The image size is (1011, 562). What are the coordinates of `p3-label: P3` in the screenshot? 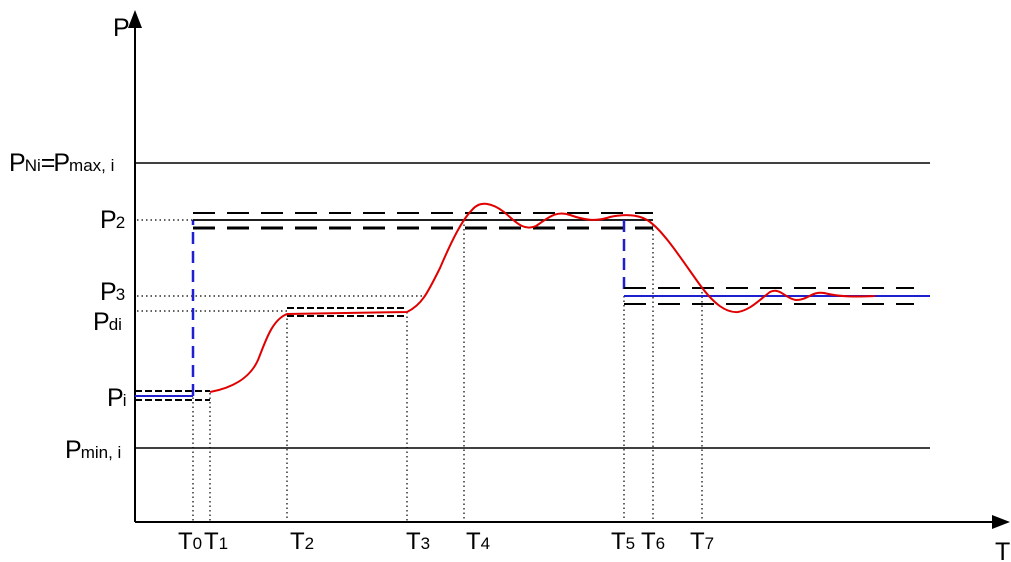 It's located at (112, 292).